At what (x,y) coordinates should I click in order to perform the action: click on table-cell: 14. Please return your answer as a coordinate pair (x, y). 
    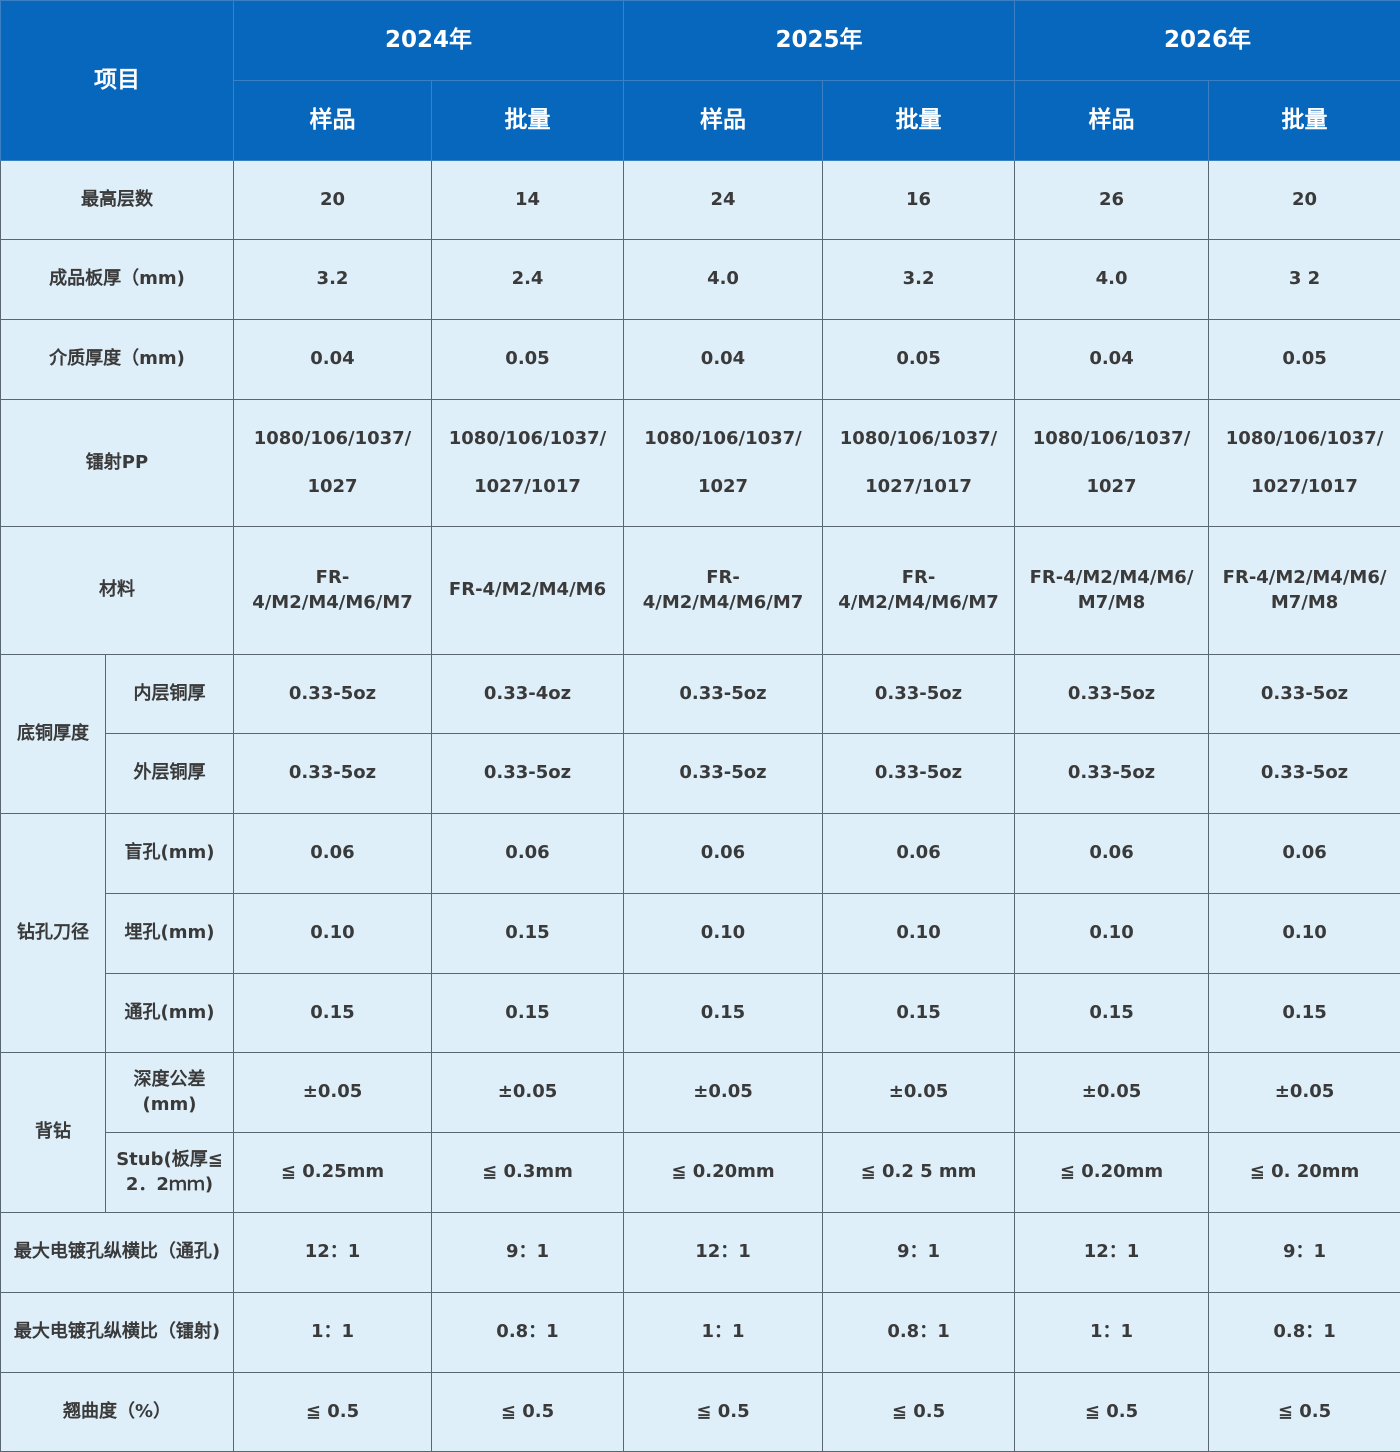
    Looking at the image, I should click on (528, 200).